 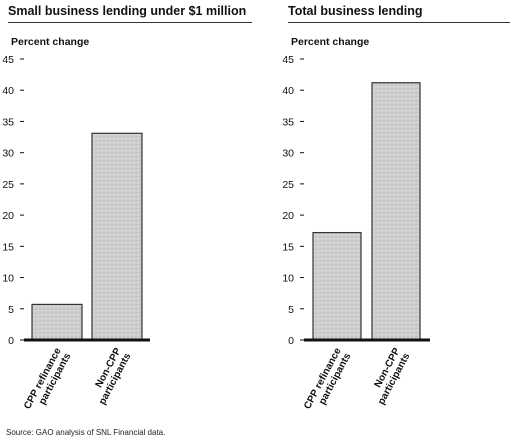 What do you see at coordinates (127, 11) in the screenshot?
I see `chart-title: Small business lending under $1 million` at bounding box center [127, 11].